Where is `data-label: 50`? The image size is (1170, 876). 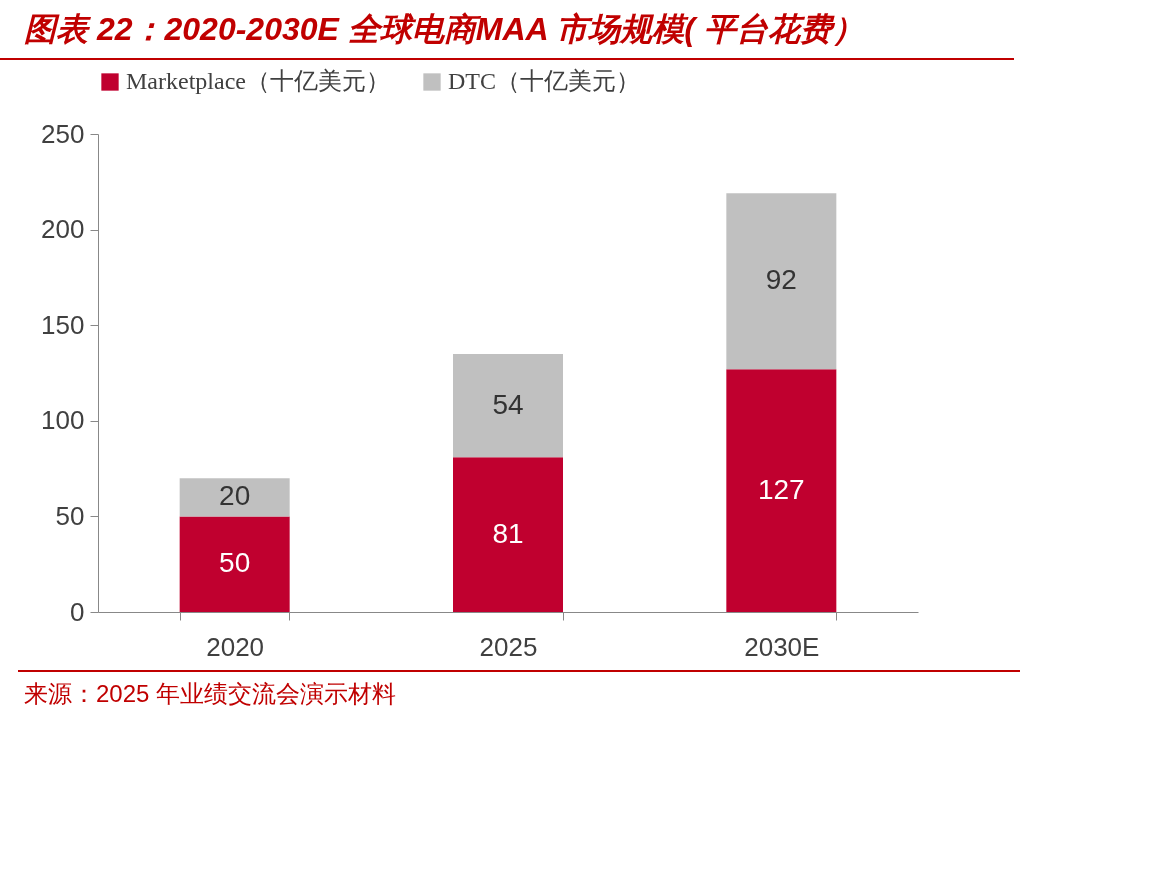
data-label: 50 is located at coordinates (235, 563).